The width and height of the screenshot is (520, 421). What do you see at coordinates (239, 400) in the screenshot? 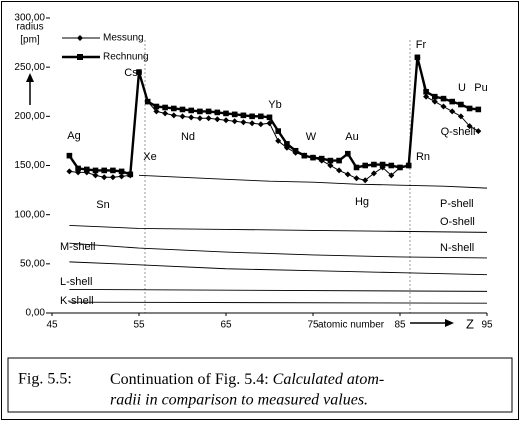
I see `caption-italic: radii in comparison to measured values.` at bounding box center [239, 400].